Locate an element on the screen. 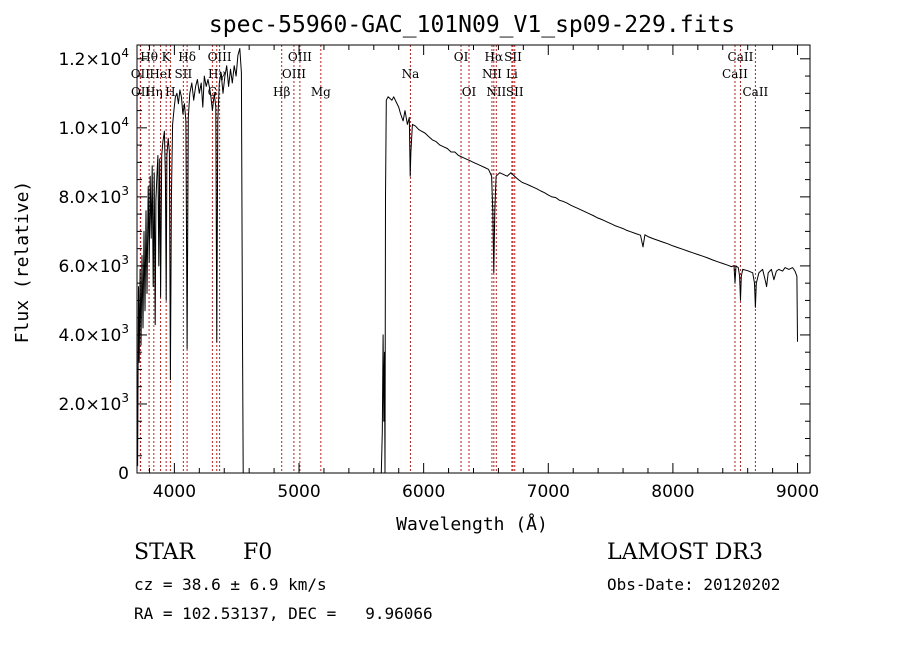 Image resolution: width=900 pixels, height=649 pixels. y-tick-label: 1.0×10⁴ is located at coordinates (93, 127).